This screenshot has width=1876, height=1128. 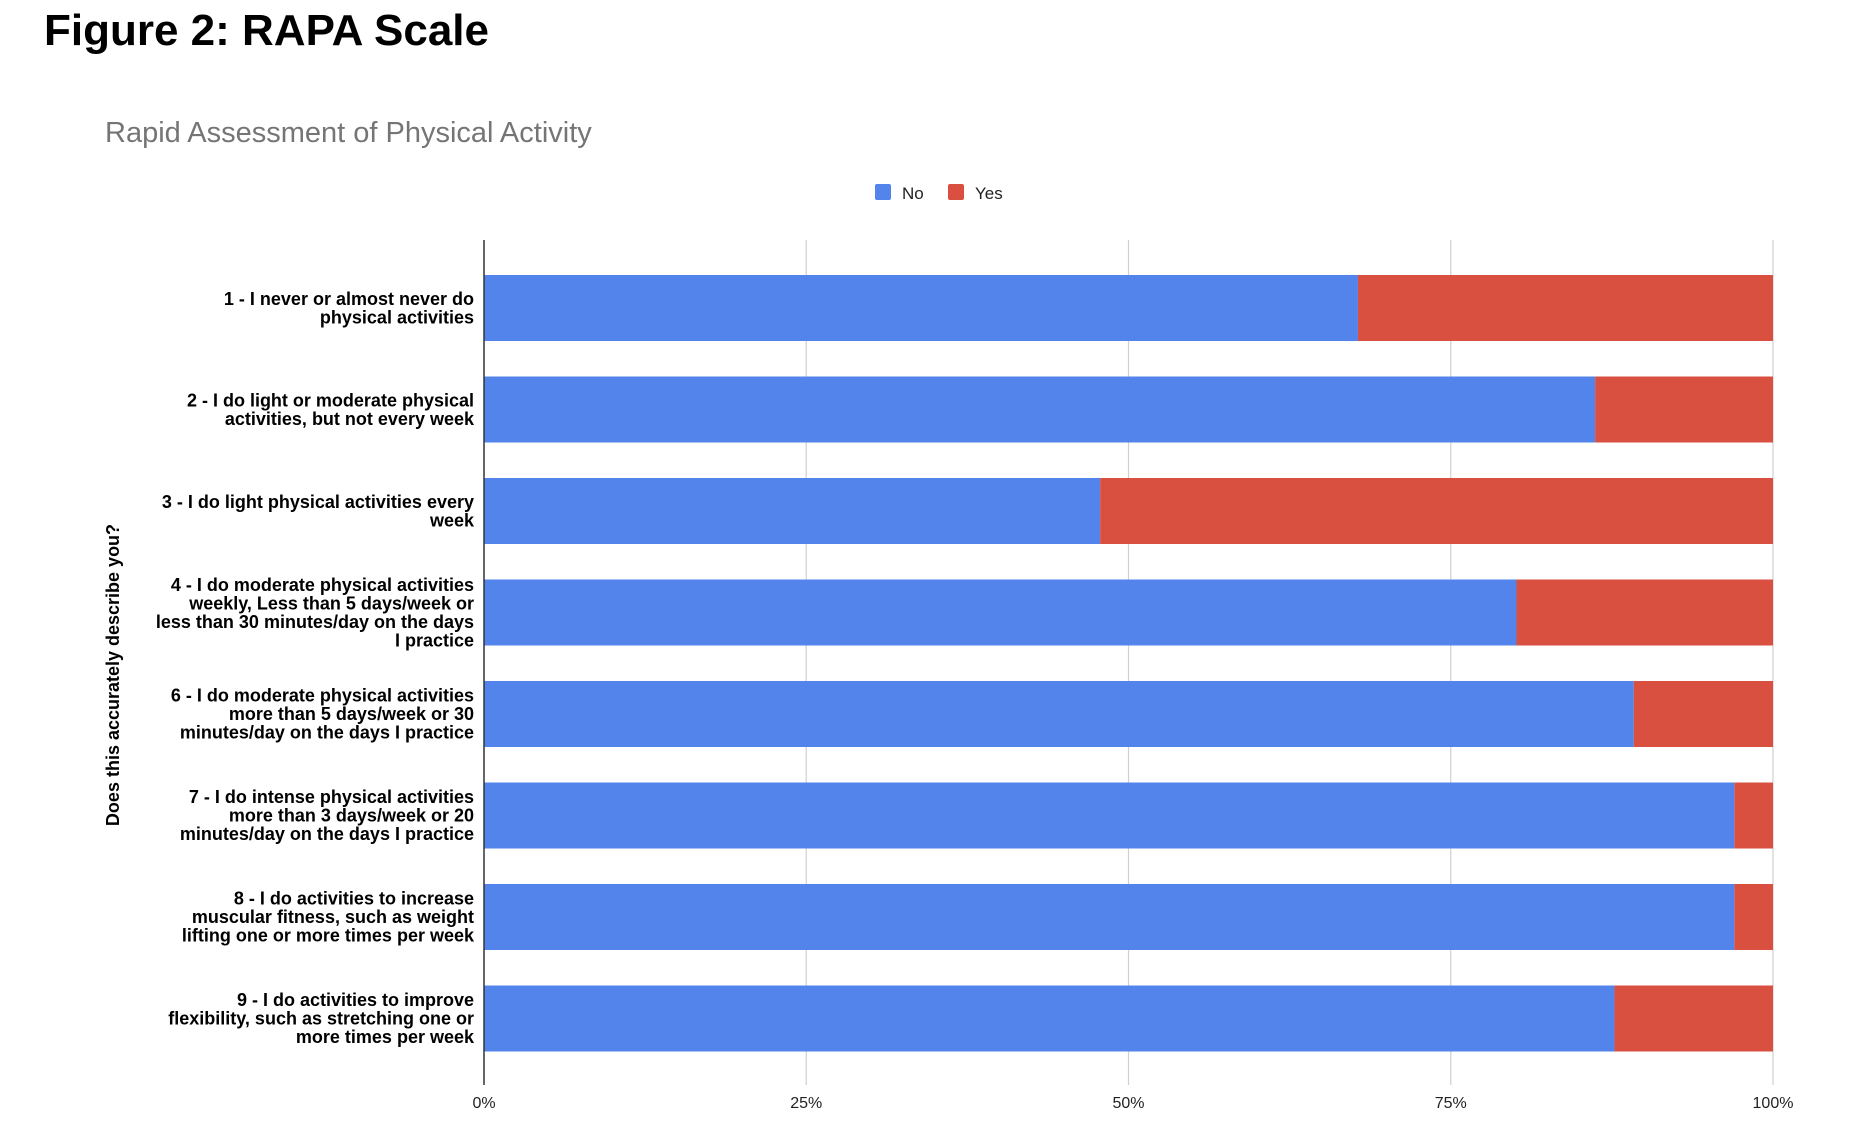 I want to click on legend: No Yes, so click(x=939, y=193).